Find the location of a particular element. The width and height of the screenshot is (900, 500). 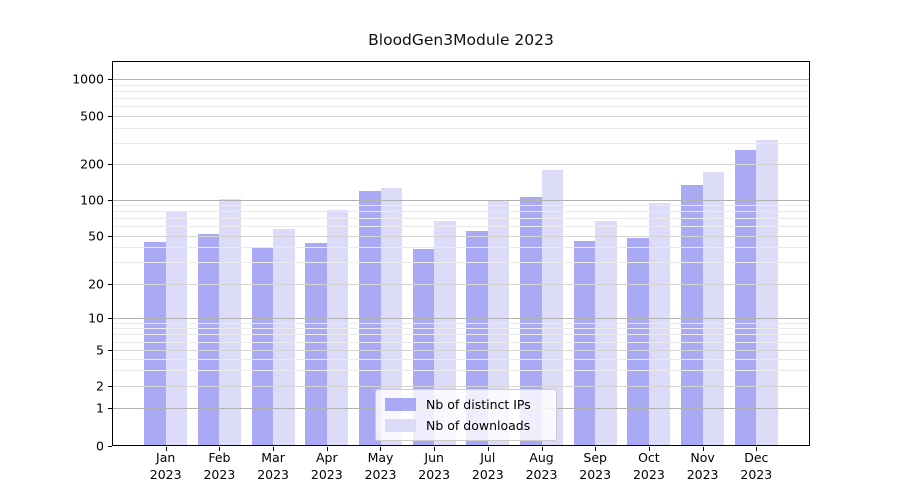

x-tick-label: Feb 2023 is located at coordinates (219, 466).